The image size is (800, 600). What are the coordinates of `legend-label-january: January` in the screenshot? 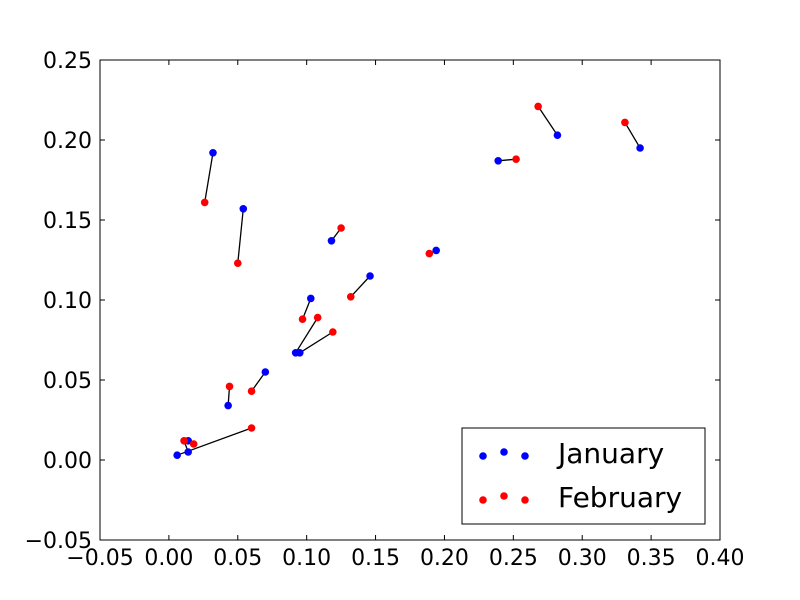 It's located at (610, 453).